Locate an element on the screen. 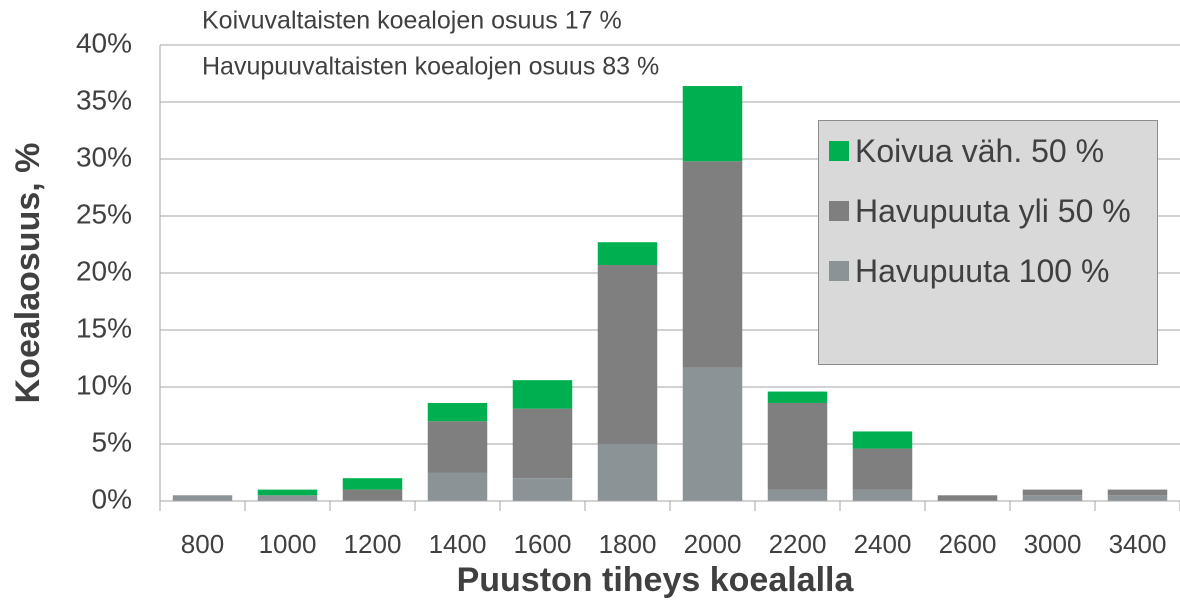 This screenshot has height=603, width=1180. x-tick-label: 1000 is located at coordinates (288, 544).